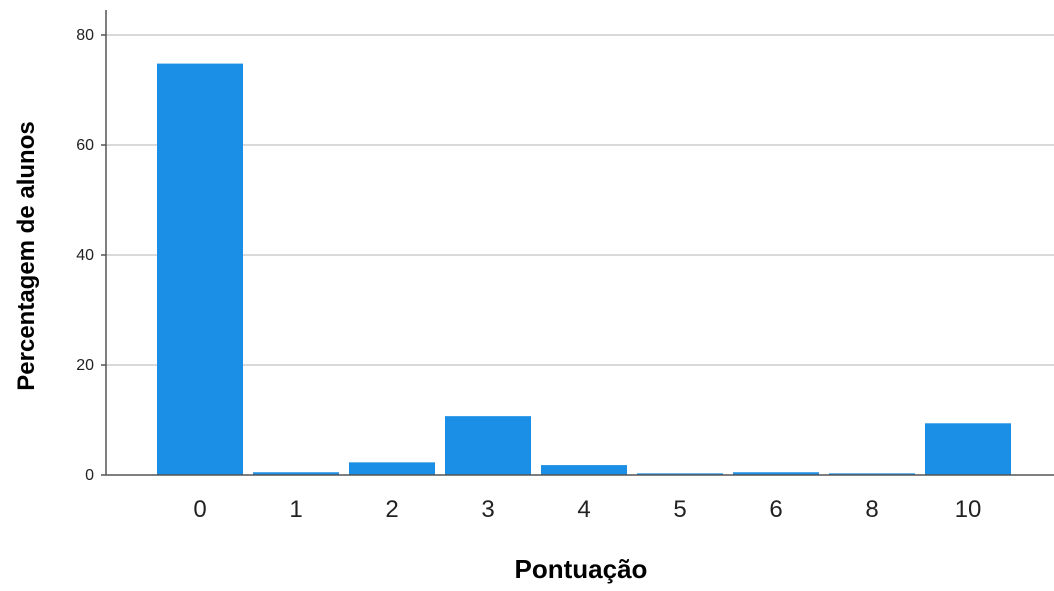 The width and height of the screenshot is (1054, 591). Describe the element at coordinates (968, 509) in the screenshot. I see `x-tick-label: 10` at that location.